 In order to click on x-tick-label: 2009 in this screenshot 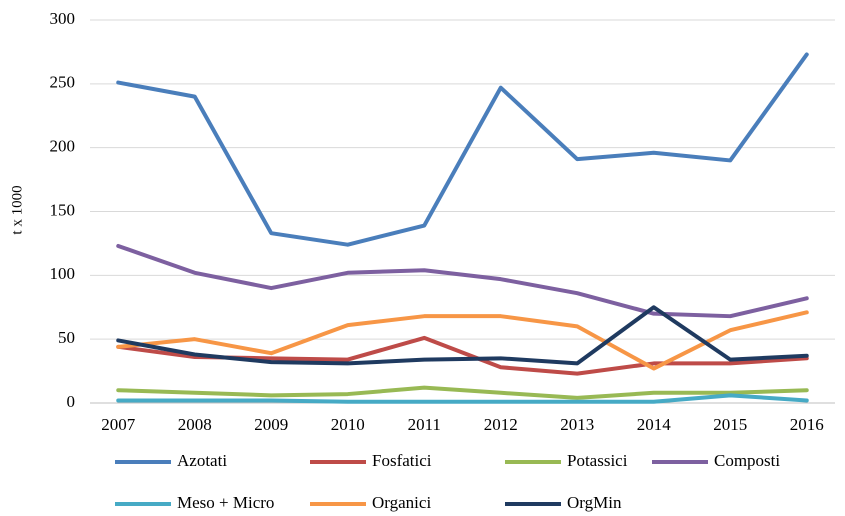, I will do `click(271, 424)`.